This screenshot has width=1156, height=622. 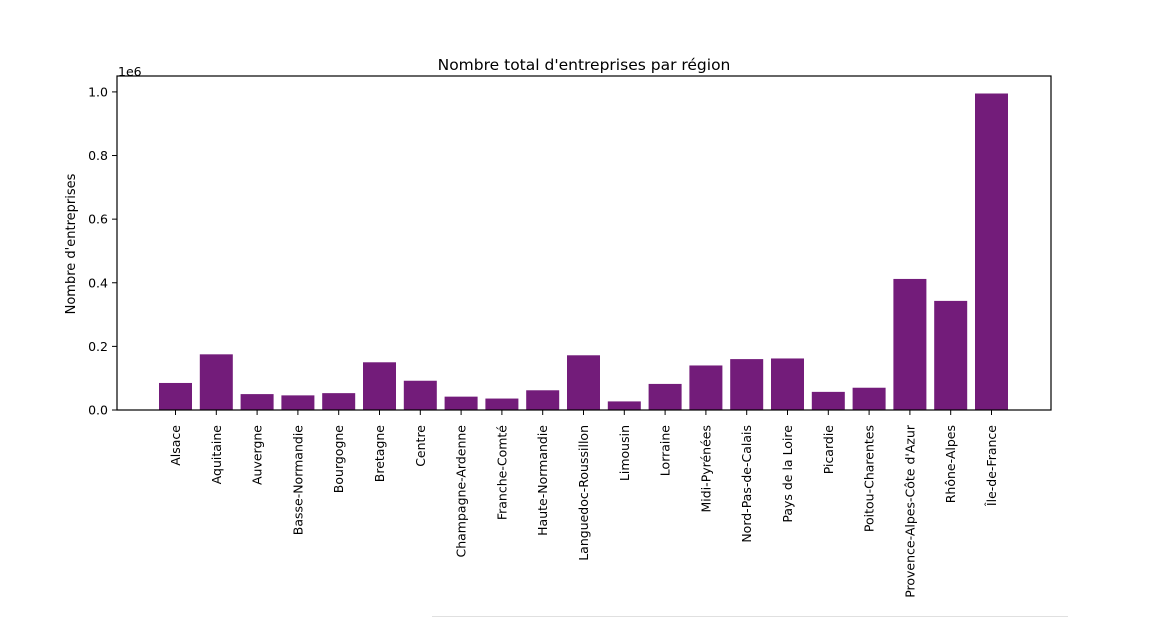 What do you see at coordinates (869, 478) in the screenshot?
I see `x-tick-label: Poitou-Charentes` at bounding box center [869, 478].